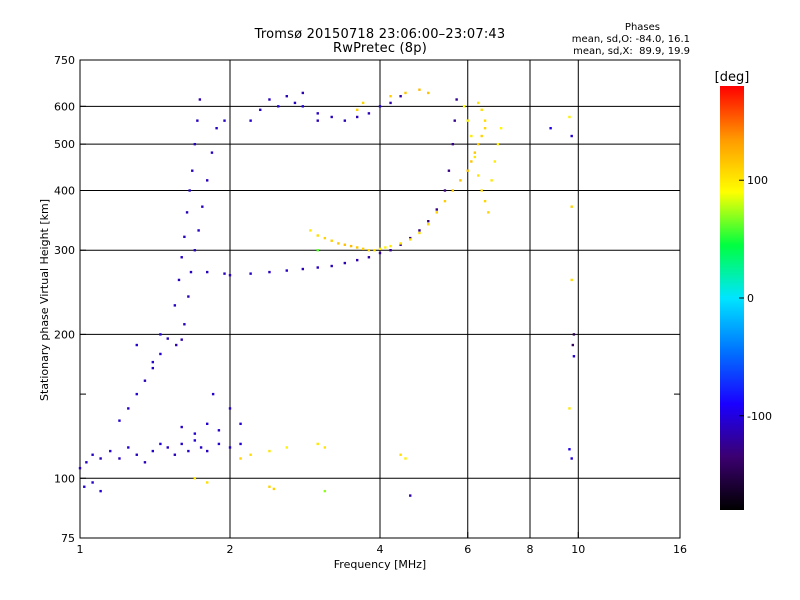 The image size is (800, 600). I want to click on x-tick-label: 8, so click(530, 549).